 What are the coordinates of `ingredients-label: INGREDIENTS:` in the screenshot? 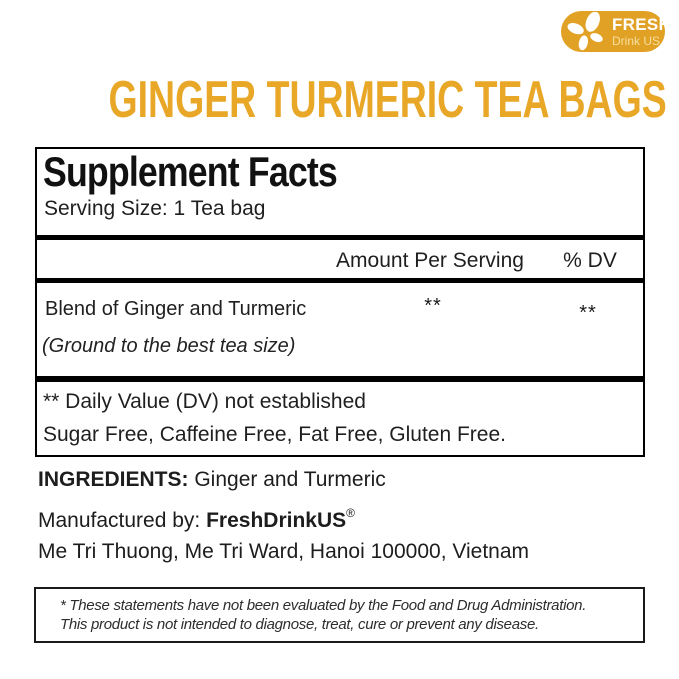 It's located at (113, 479).